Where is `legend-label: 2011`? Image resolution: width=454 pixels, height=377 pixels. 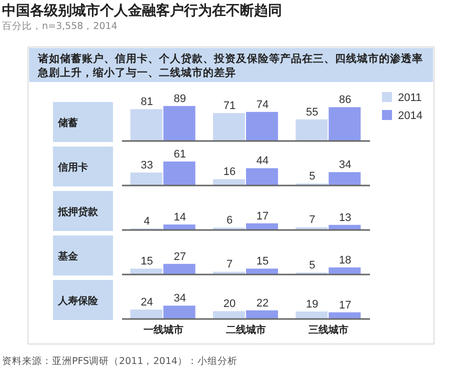
legend-label: 2011 is located at coordinates (410, 98).